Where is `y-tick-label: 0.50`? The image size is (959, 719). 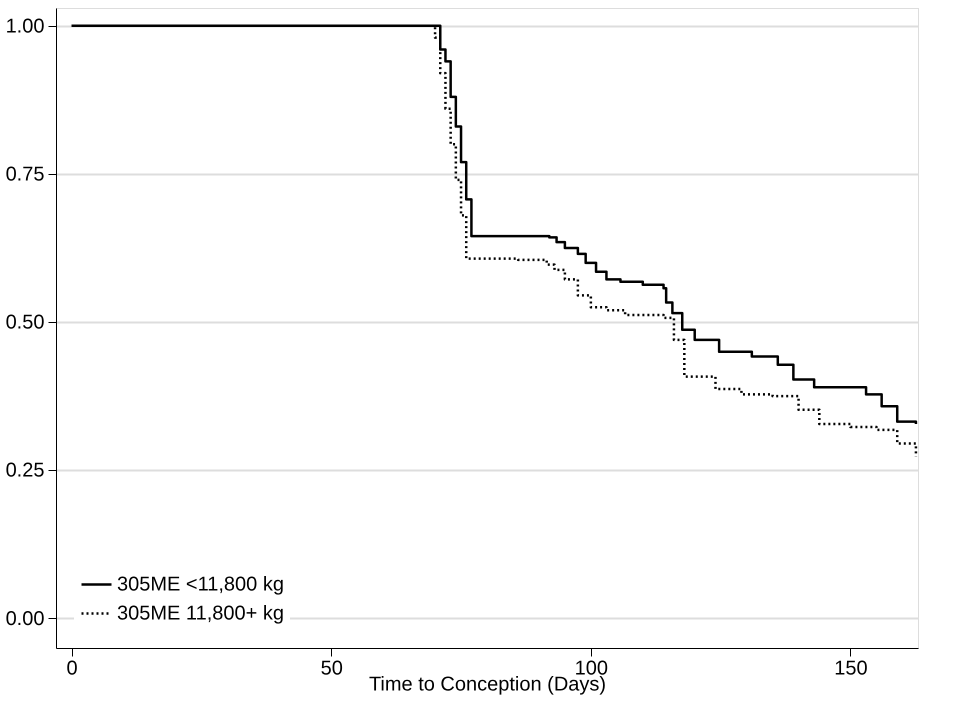 y-tick-label: 0.50 is located at coordinates (25, 323).